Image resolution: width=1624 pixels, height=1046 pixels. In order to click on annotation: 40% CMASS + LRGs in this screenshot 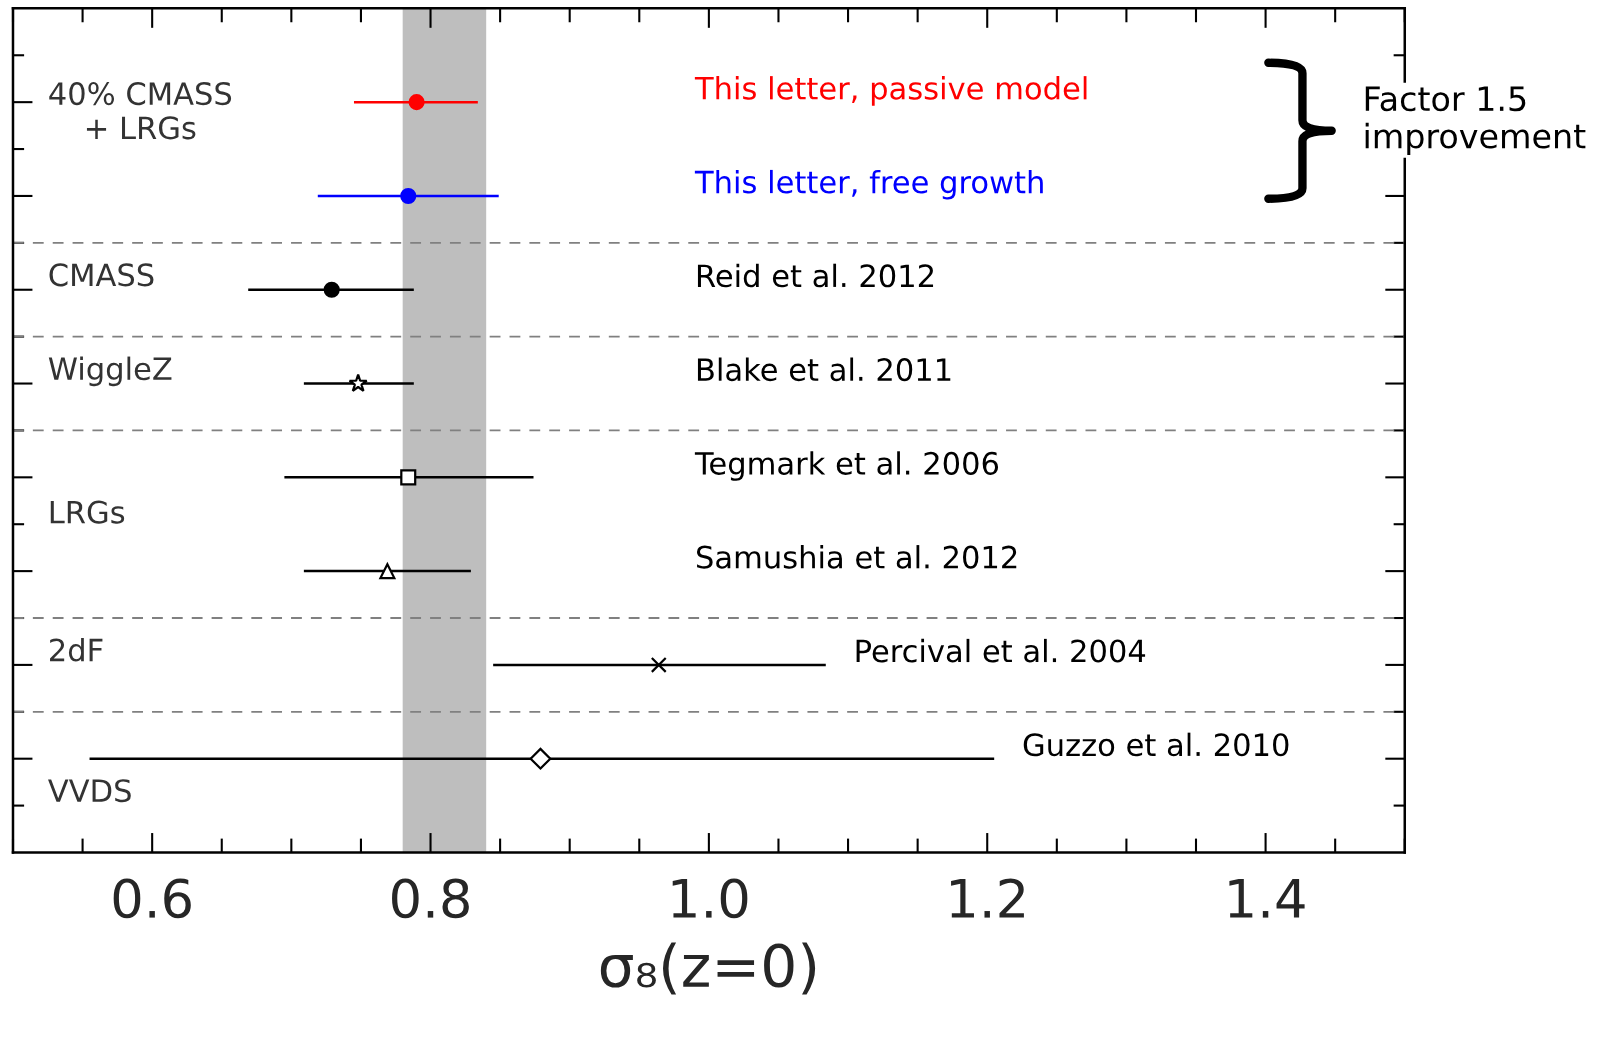, I will do `click(140, 111)`.